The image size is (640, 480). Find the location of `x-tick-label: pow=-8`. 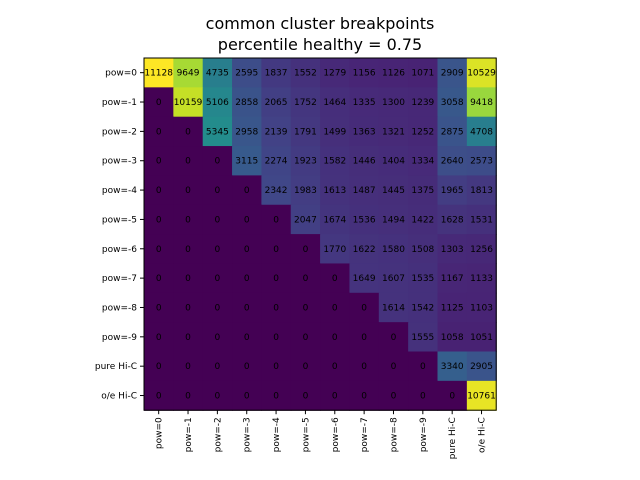

x-tick-label: pow=-8 is located at coordinates (394, 434).